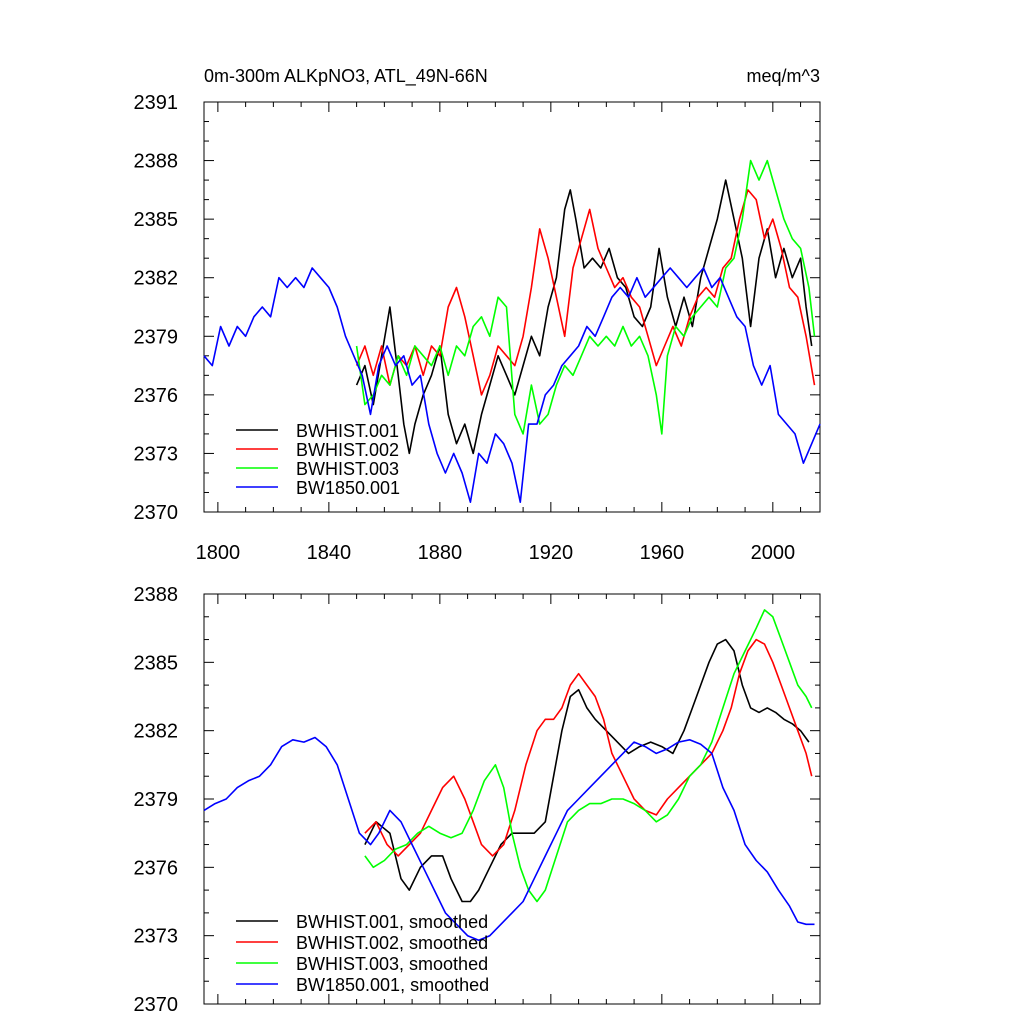 This screenshot has width=1024, height=1024. I want to click on x-tick-label: 1840, so click(329, 553).